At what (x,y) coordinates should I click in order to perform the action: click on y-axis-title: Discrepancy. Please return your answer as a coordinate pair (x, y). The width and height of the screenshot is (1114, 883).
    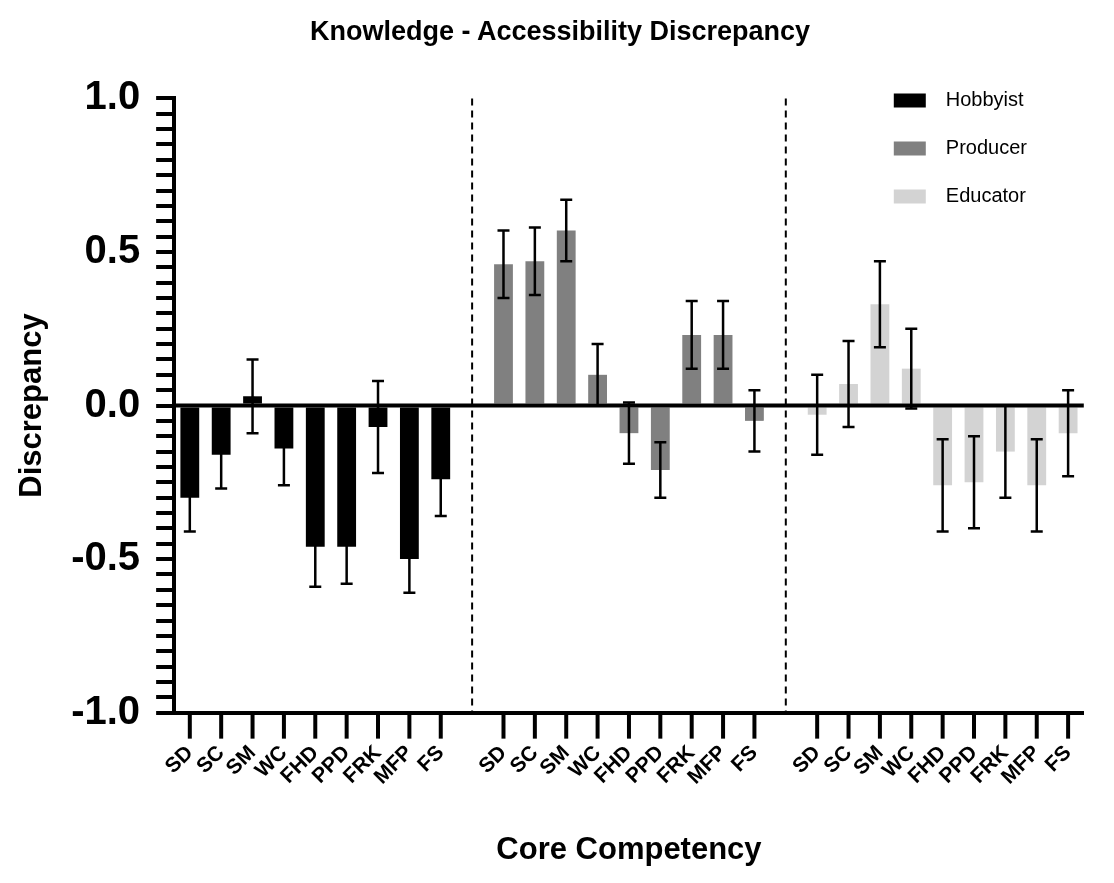
    Looking at the image, I should click on (31, 405).